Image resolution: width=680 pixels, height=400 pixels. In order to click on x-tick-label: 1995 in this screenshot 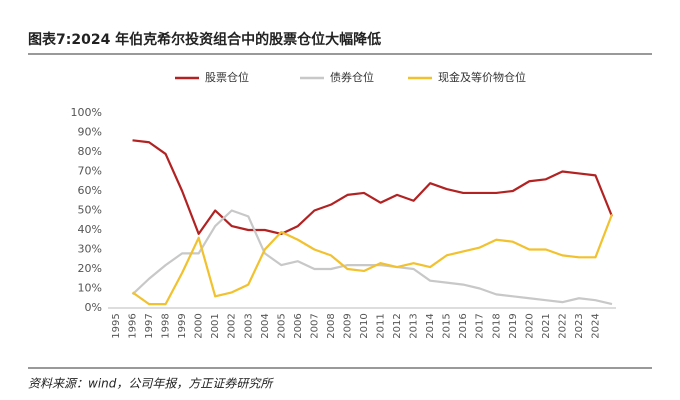, I will do `click(116, 325)`.